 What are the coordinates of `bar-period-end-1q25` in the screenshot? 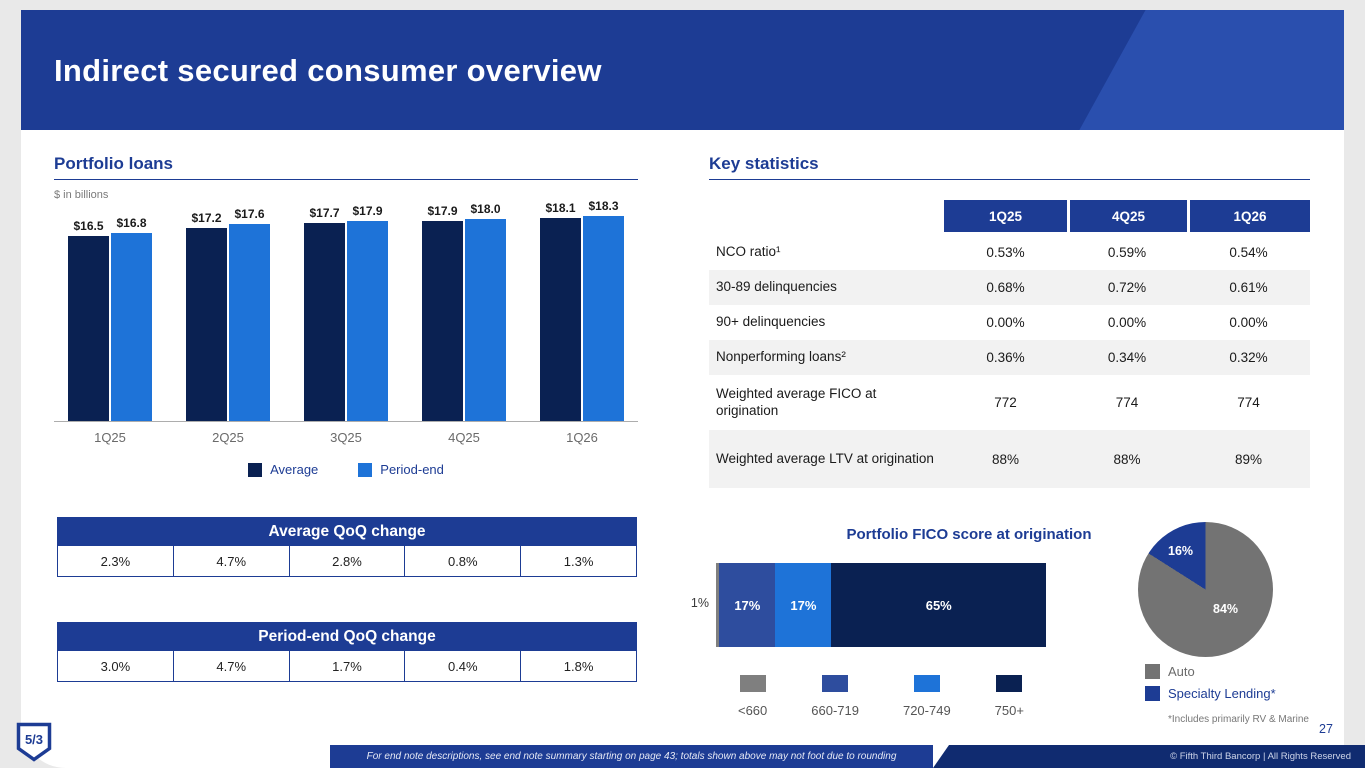 It's located at (131, 326).